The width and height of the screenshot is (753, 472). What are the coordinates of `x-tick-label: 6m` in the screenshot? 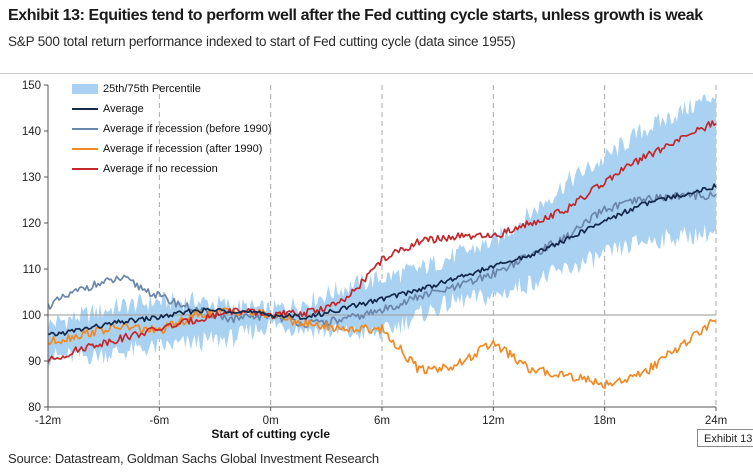 It's located at (382, 421).